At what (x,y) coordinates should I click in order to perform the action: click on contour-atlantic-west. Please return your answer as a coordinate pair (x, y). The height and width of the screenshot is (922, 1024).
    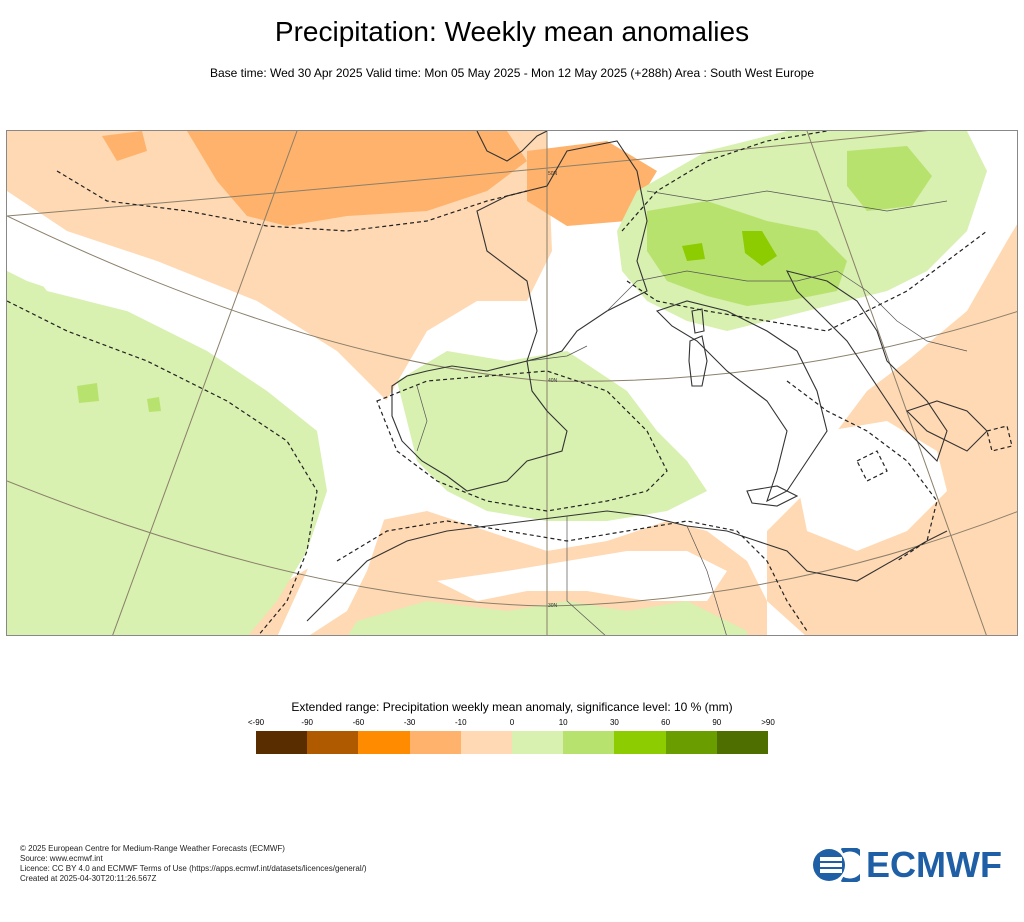
    Looking at the image, I should click on (162, 467).